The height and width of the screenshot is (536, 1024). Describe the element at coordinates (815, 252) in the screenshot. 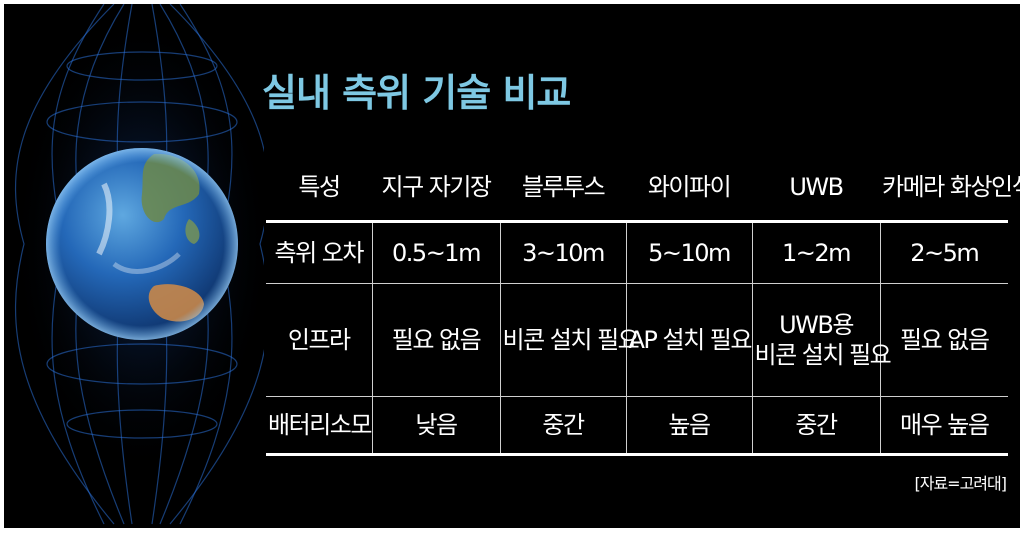

I see `table-cell: 1~2m` at that location.